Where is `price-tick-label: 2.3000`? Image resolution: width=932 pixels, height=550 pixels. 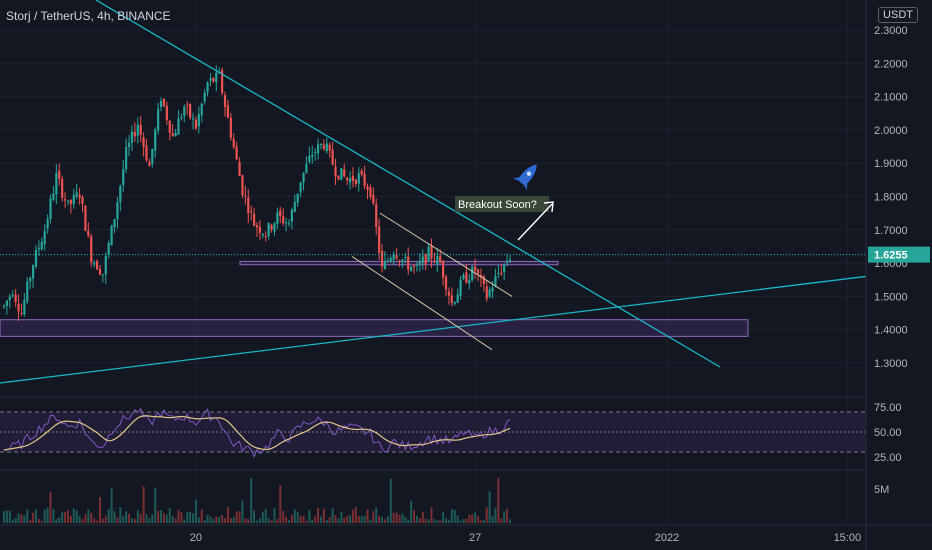
price-tick-label: 2.3000 is located at coordinates (891, 31).